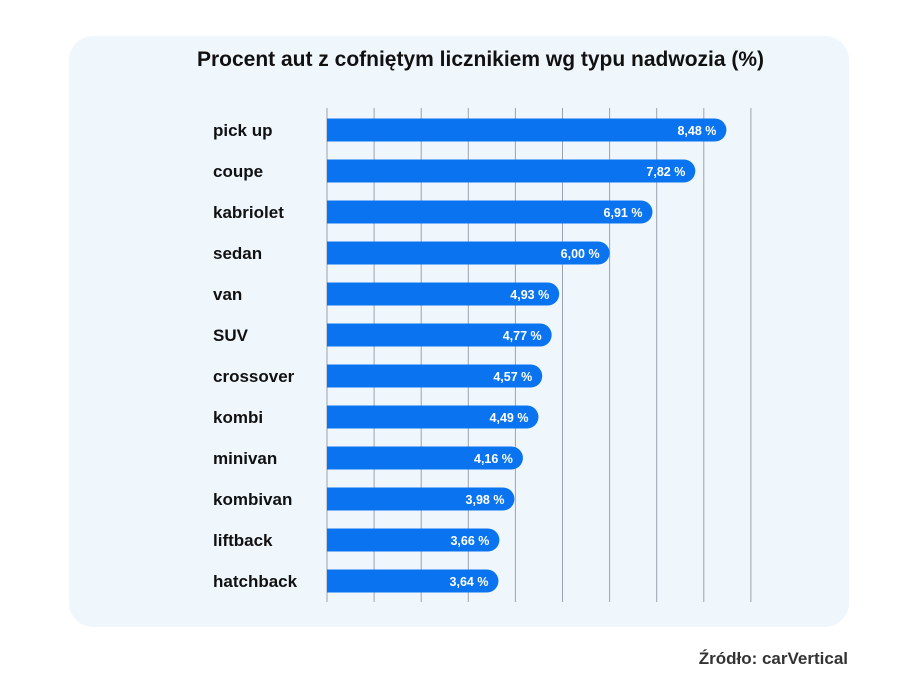 This screenshot has height=690, width=900. Describe the element at coordinates (580, 254) in the screenshot. I see `bar-value-label: 6,00 %` at that location.